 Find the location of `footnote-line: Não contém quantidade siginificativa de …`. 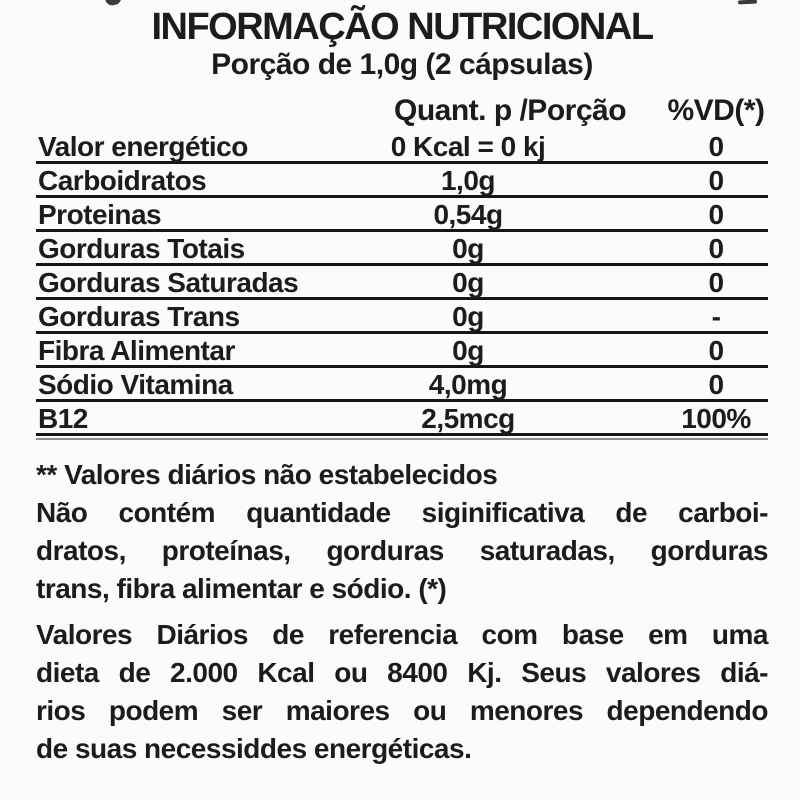

footnote-line: Não contém quantidade siginificativa de … is located at coordinates (402, 512).